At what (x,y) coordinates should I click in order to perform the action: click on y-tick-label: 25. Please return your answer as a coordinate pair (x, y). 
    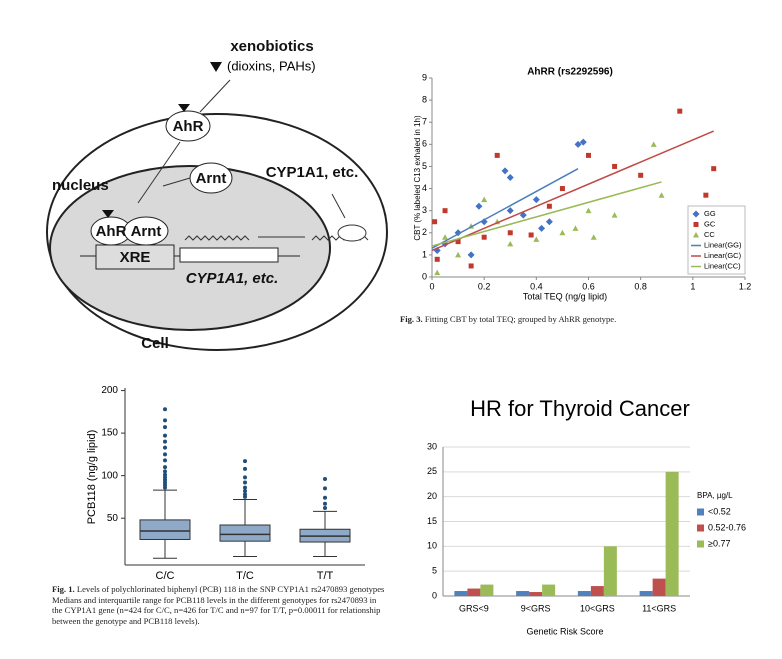
    Looking at the image, I should click on (432, 471).